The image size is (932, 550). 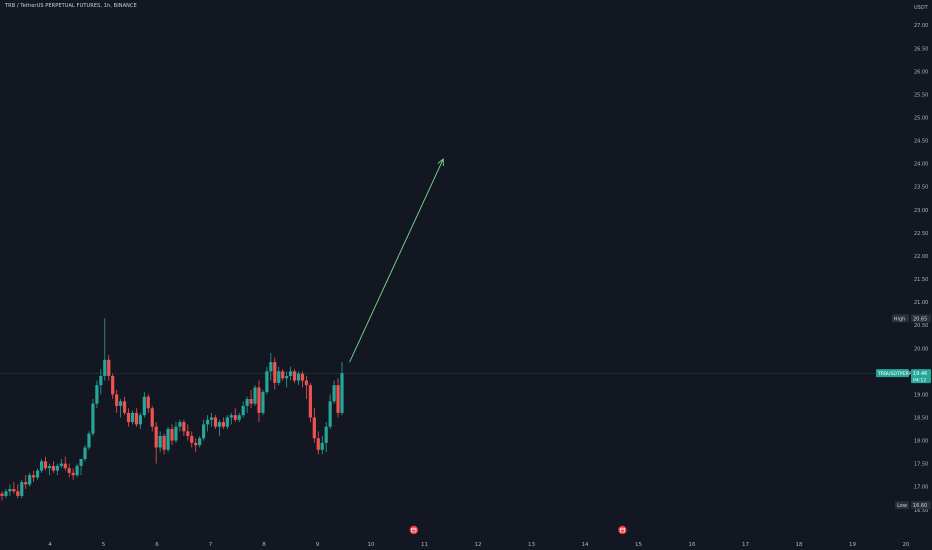 I want to click on y-tick-label: 17.50, so click(x=921, y=465).